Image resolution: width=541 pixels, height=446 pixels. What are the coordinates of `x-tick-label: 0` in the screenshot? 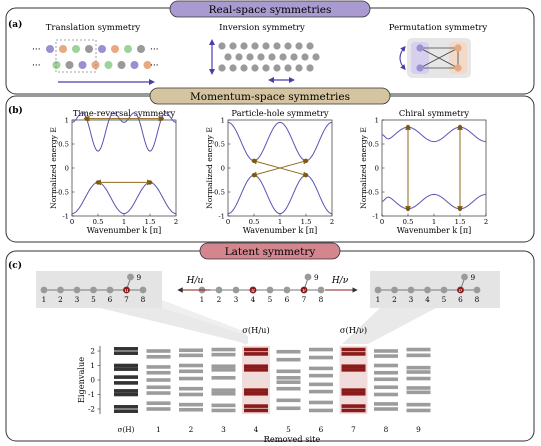 It's located at (228, 222).